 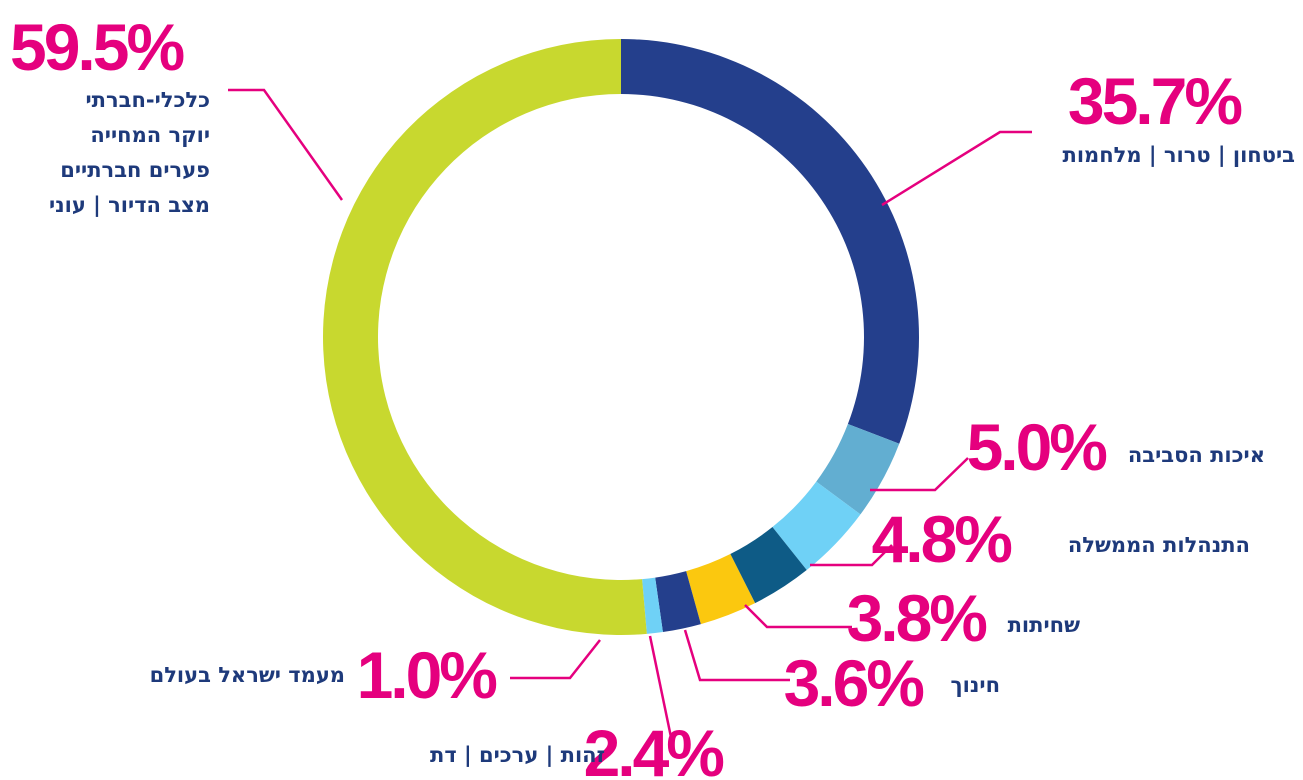 What do you see at coordinates (129, 205) in the screenshot?
I see `category-label: מצב הדיור | עוני` at bounding box center [129, 205].